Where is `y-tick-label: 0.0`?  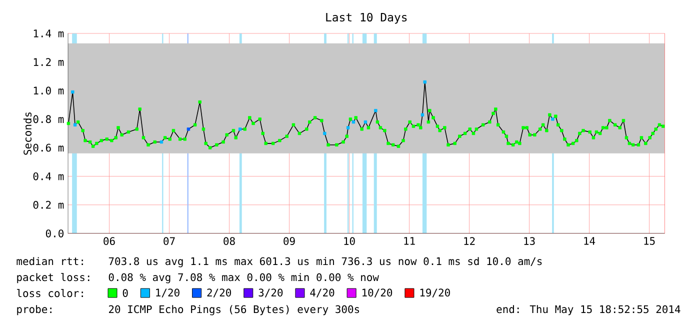
y-tick-label: 0.0 is located at coordinates (55, 233).